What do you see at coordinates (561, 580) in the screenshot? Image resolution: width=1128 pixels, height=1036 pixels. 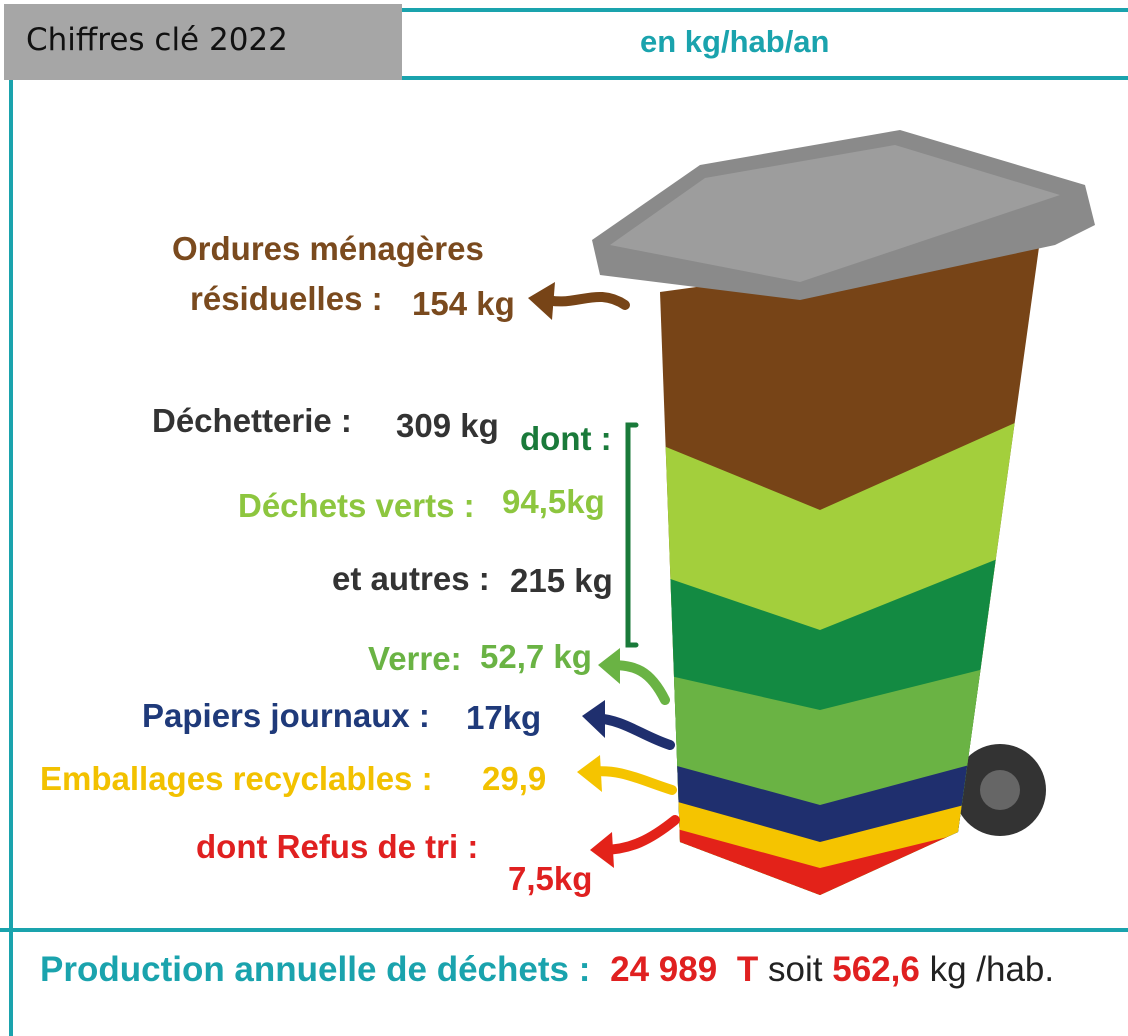 I see `value: 215 kg` at bounding box center [561, 580].